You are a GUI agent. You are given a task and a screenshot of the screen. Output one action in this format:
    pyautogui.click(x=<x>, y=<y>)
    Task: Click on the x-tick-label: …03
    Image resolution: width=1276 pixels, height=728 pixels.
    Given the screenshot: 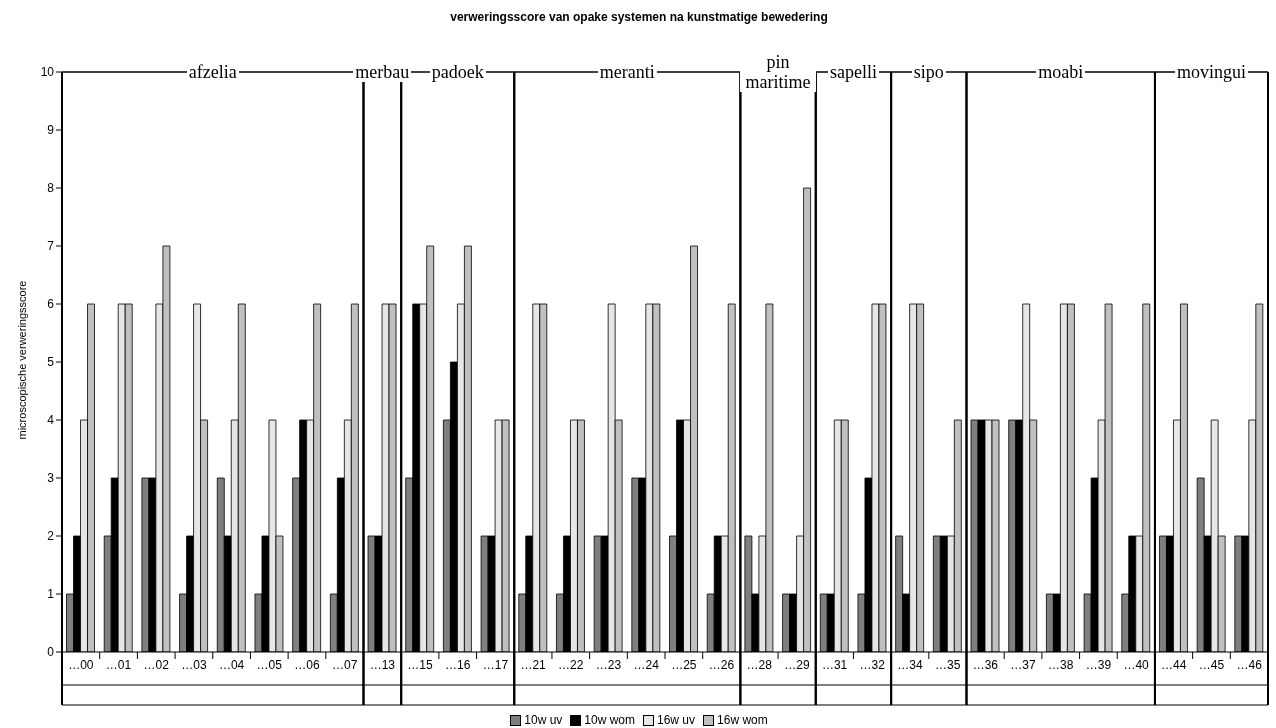 What is the action you would take?
    pyautogui.click(x=194, y=664)
    